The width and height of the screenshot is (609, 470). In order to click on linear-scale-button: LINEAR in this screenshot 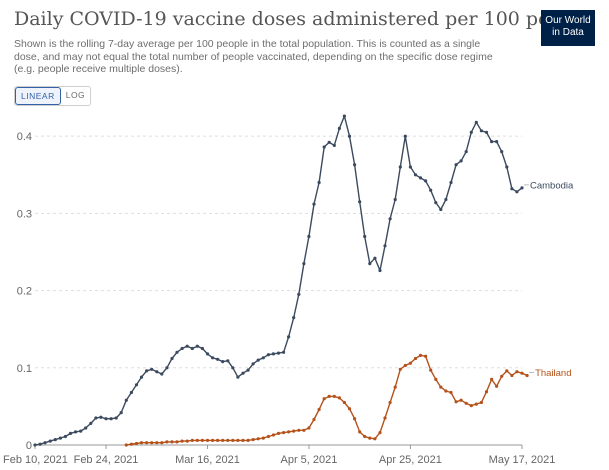, I will do `click(38, 96)`.